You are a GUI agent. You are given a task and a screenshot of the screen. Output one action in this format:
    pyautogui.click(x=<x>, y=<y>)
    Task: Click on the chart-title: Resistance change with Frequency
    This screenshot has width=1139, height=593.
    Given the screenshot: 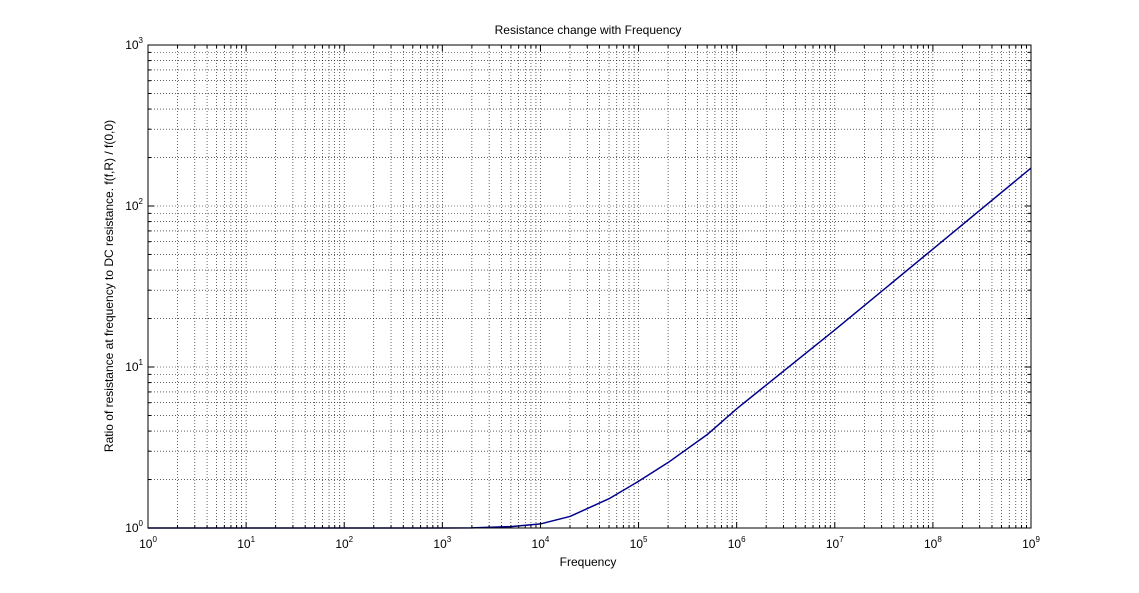 What is the action you would take?
    pyautogui.click(x=588, y=30)
    